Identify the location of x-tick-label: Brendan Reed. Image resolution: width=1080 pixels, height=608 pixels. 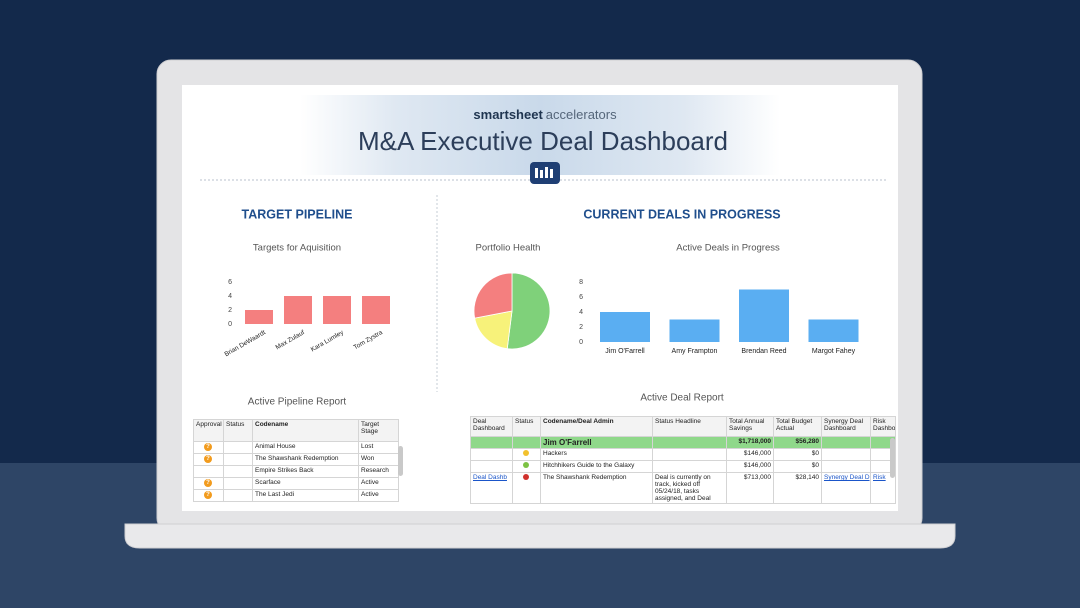
(763, 351).